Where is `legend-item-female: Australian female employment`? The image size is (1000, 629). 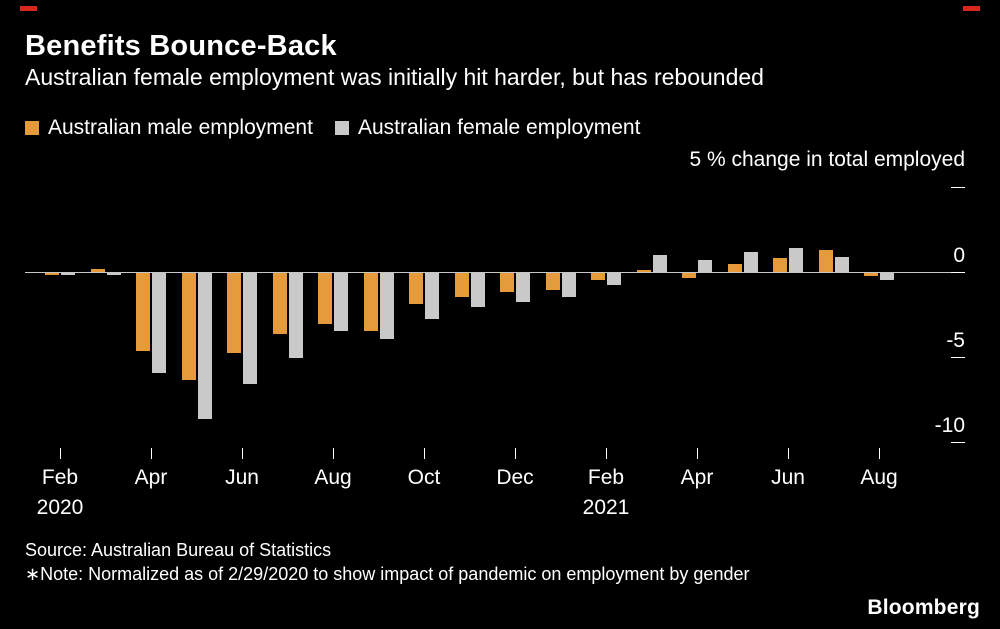
legend-item-female: Australian female employment is located at coordinates (487, 128).